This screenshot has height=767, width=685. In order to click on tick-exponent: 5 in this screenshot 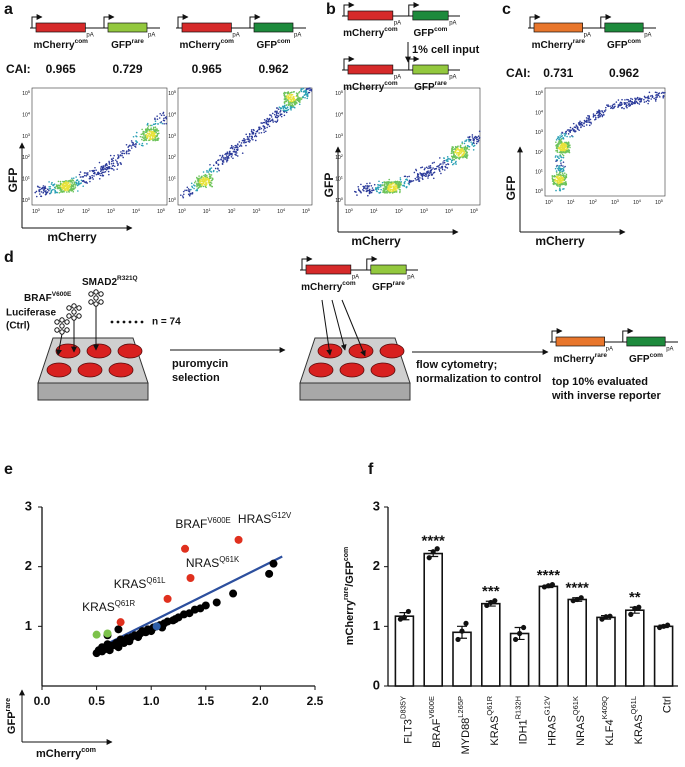, I will do `click(164, 209)`.